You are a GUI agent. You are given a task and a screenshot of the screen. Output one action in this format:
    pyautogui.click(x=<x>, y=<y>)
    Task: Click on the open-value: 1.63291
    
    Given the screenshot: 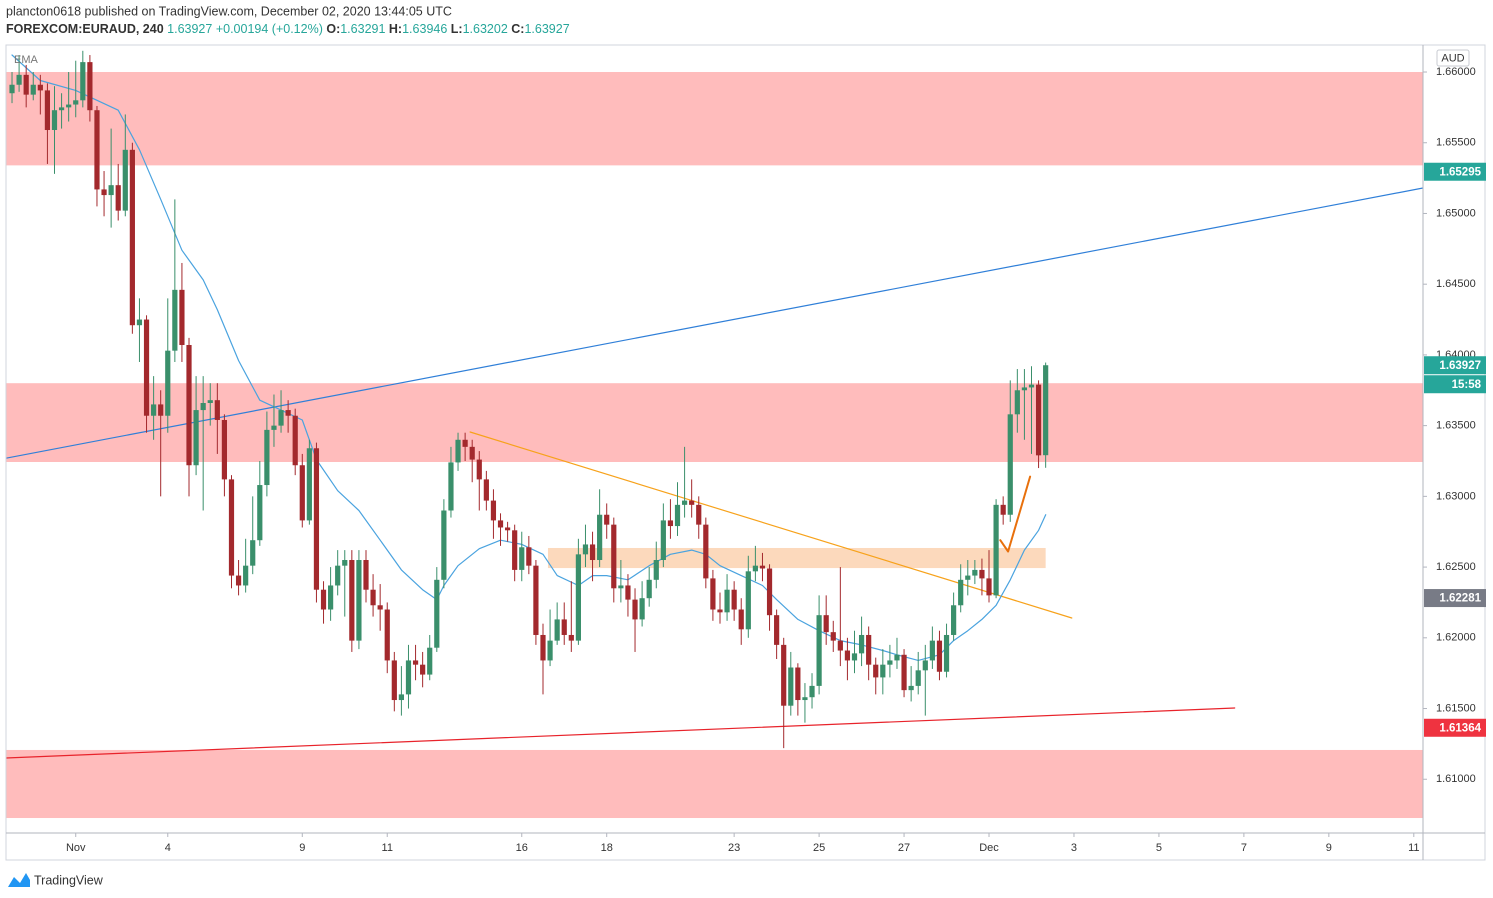 What is the action you would take?
    pyautogui.click(x=362, y=29)
    